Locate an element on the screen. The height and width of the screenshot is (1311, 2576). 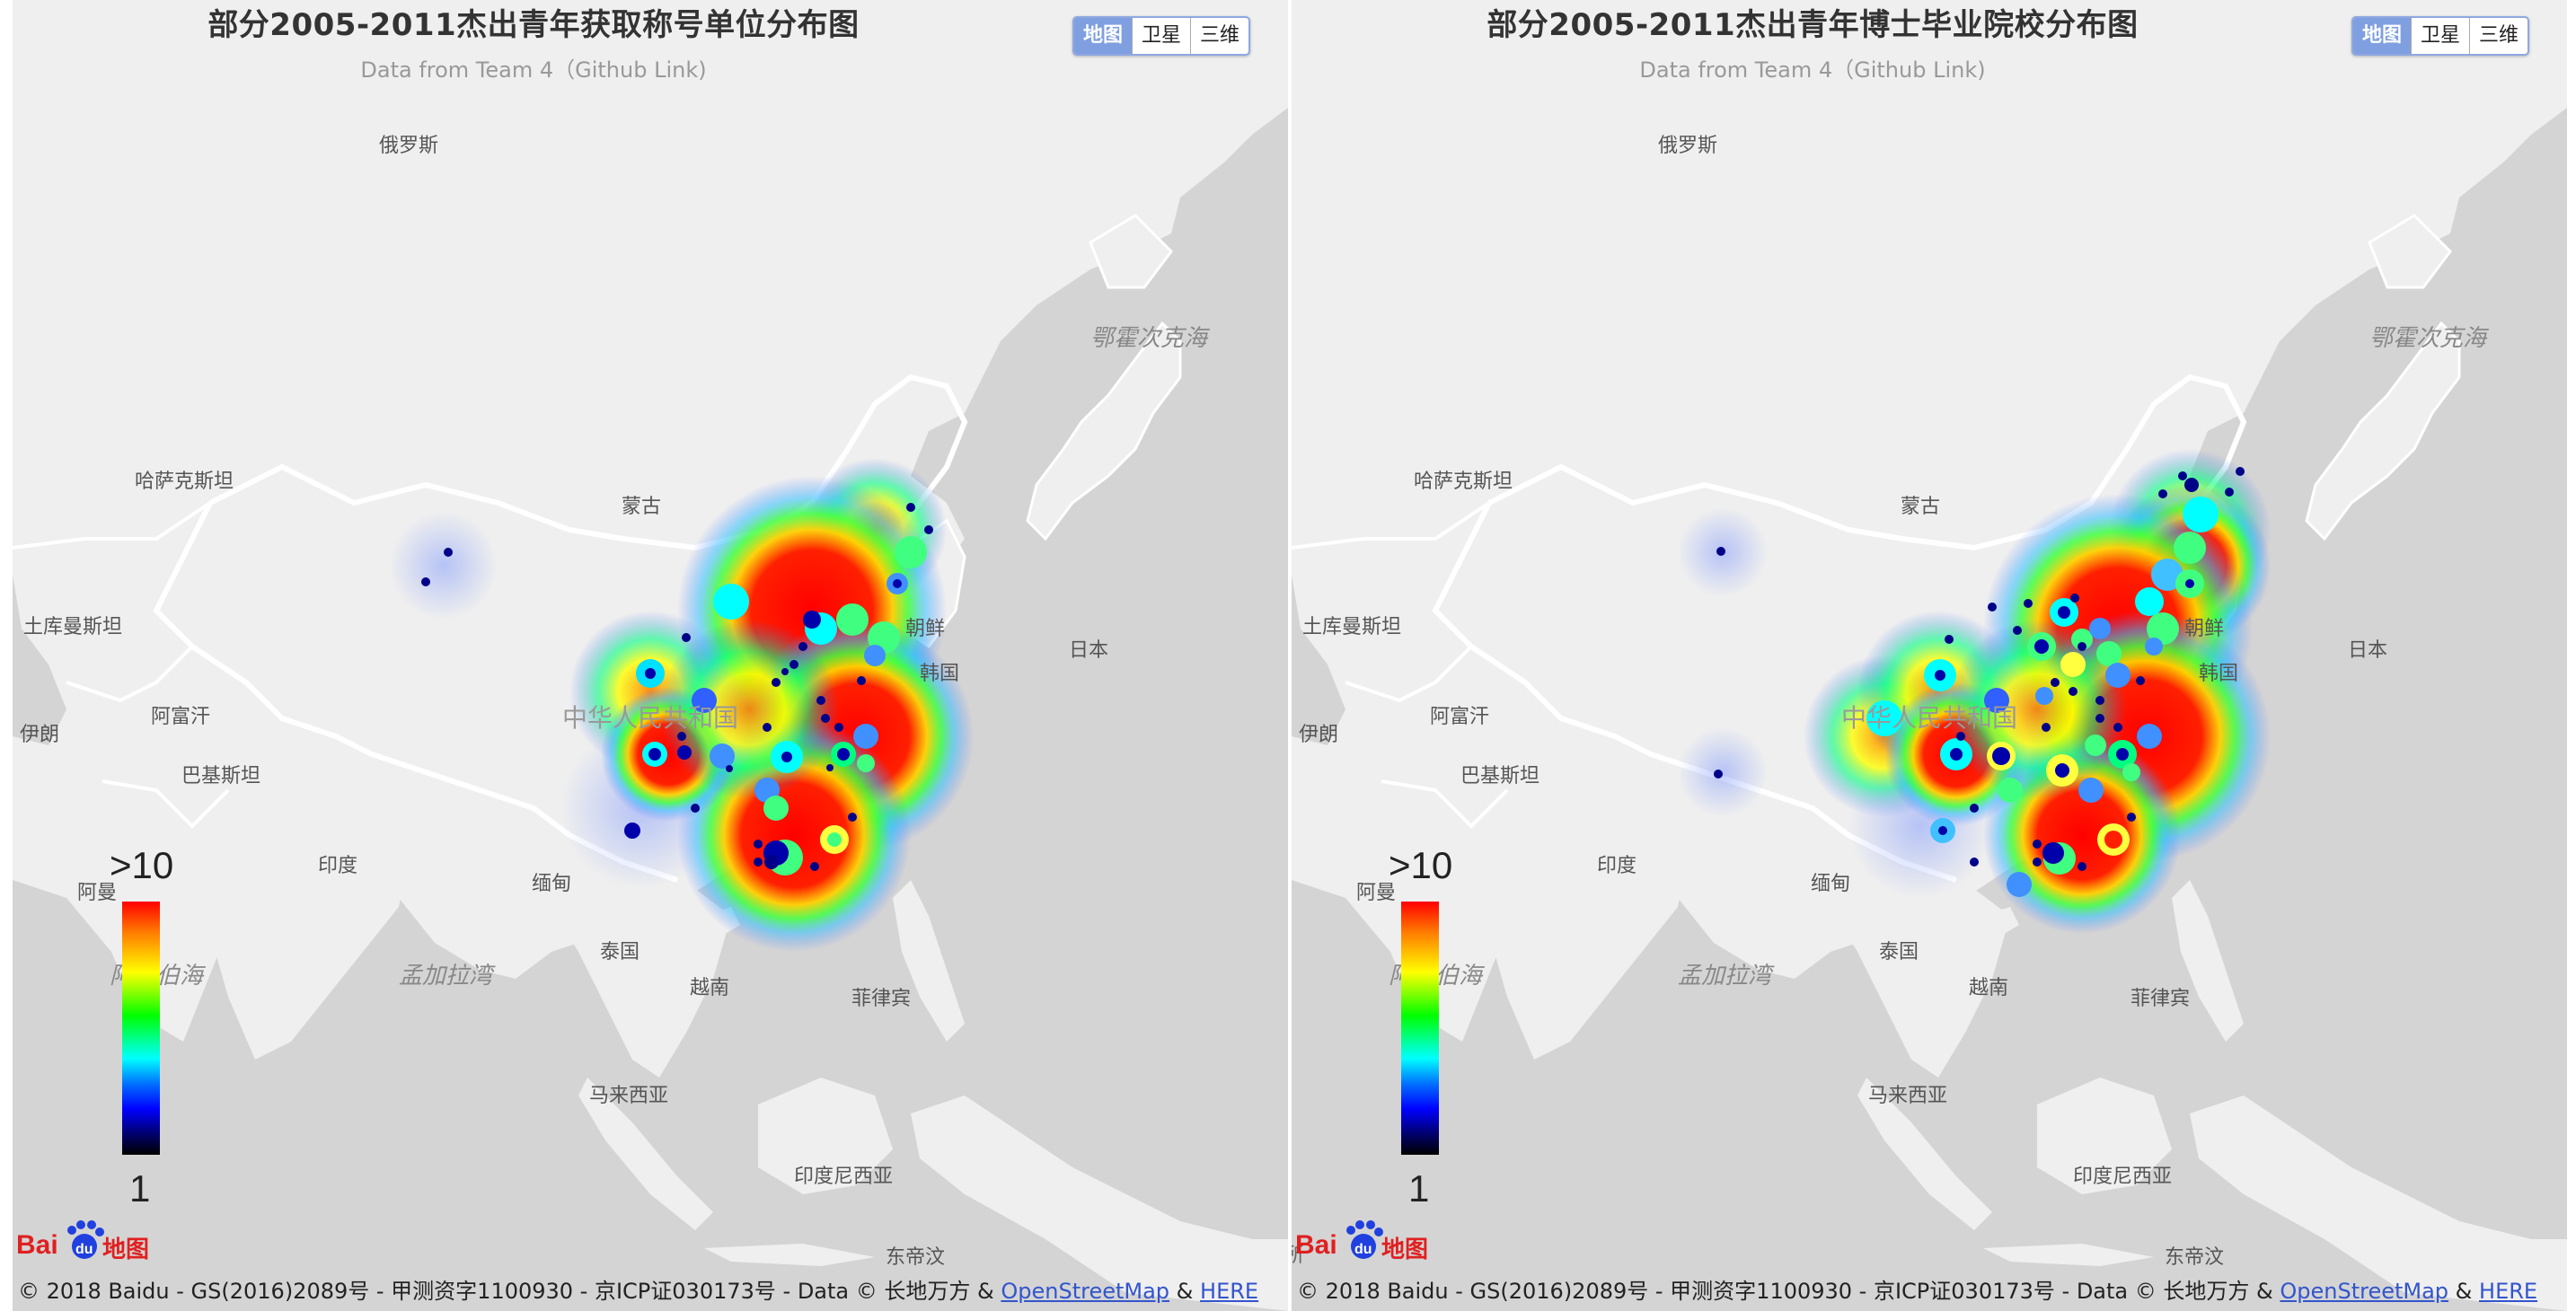
map-title: 部分2005-2011杰出青年博士毕业院校分布图 is located at coordinates (1812, 25).